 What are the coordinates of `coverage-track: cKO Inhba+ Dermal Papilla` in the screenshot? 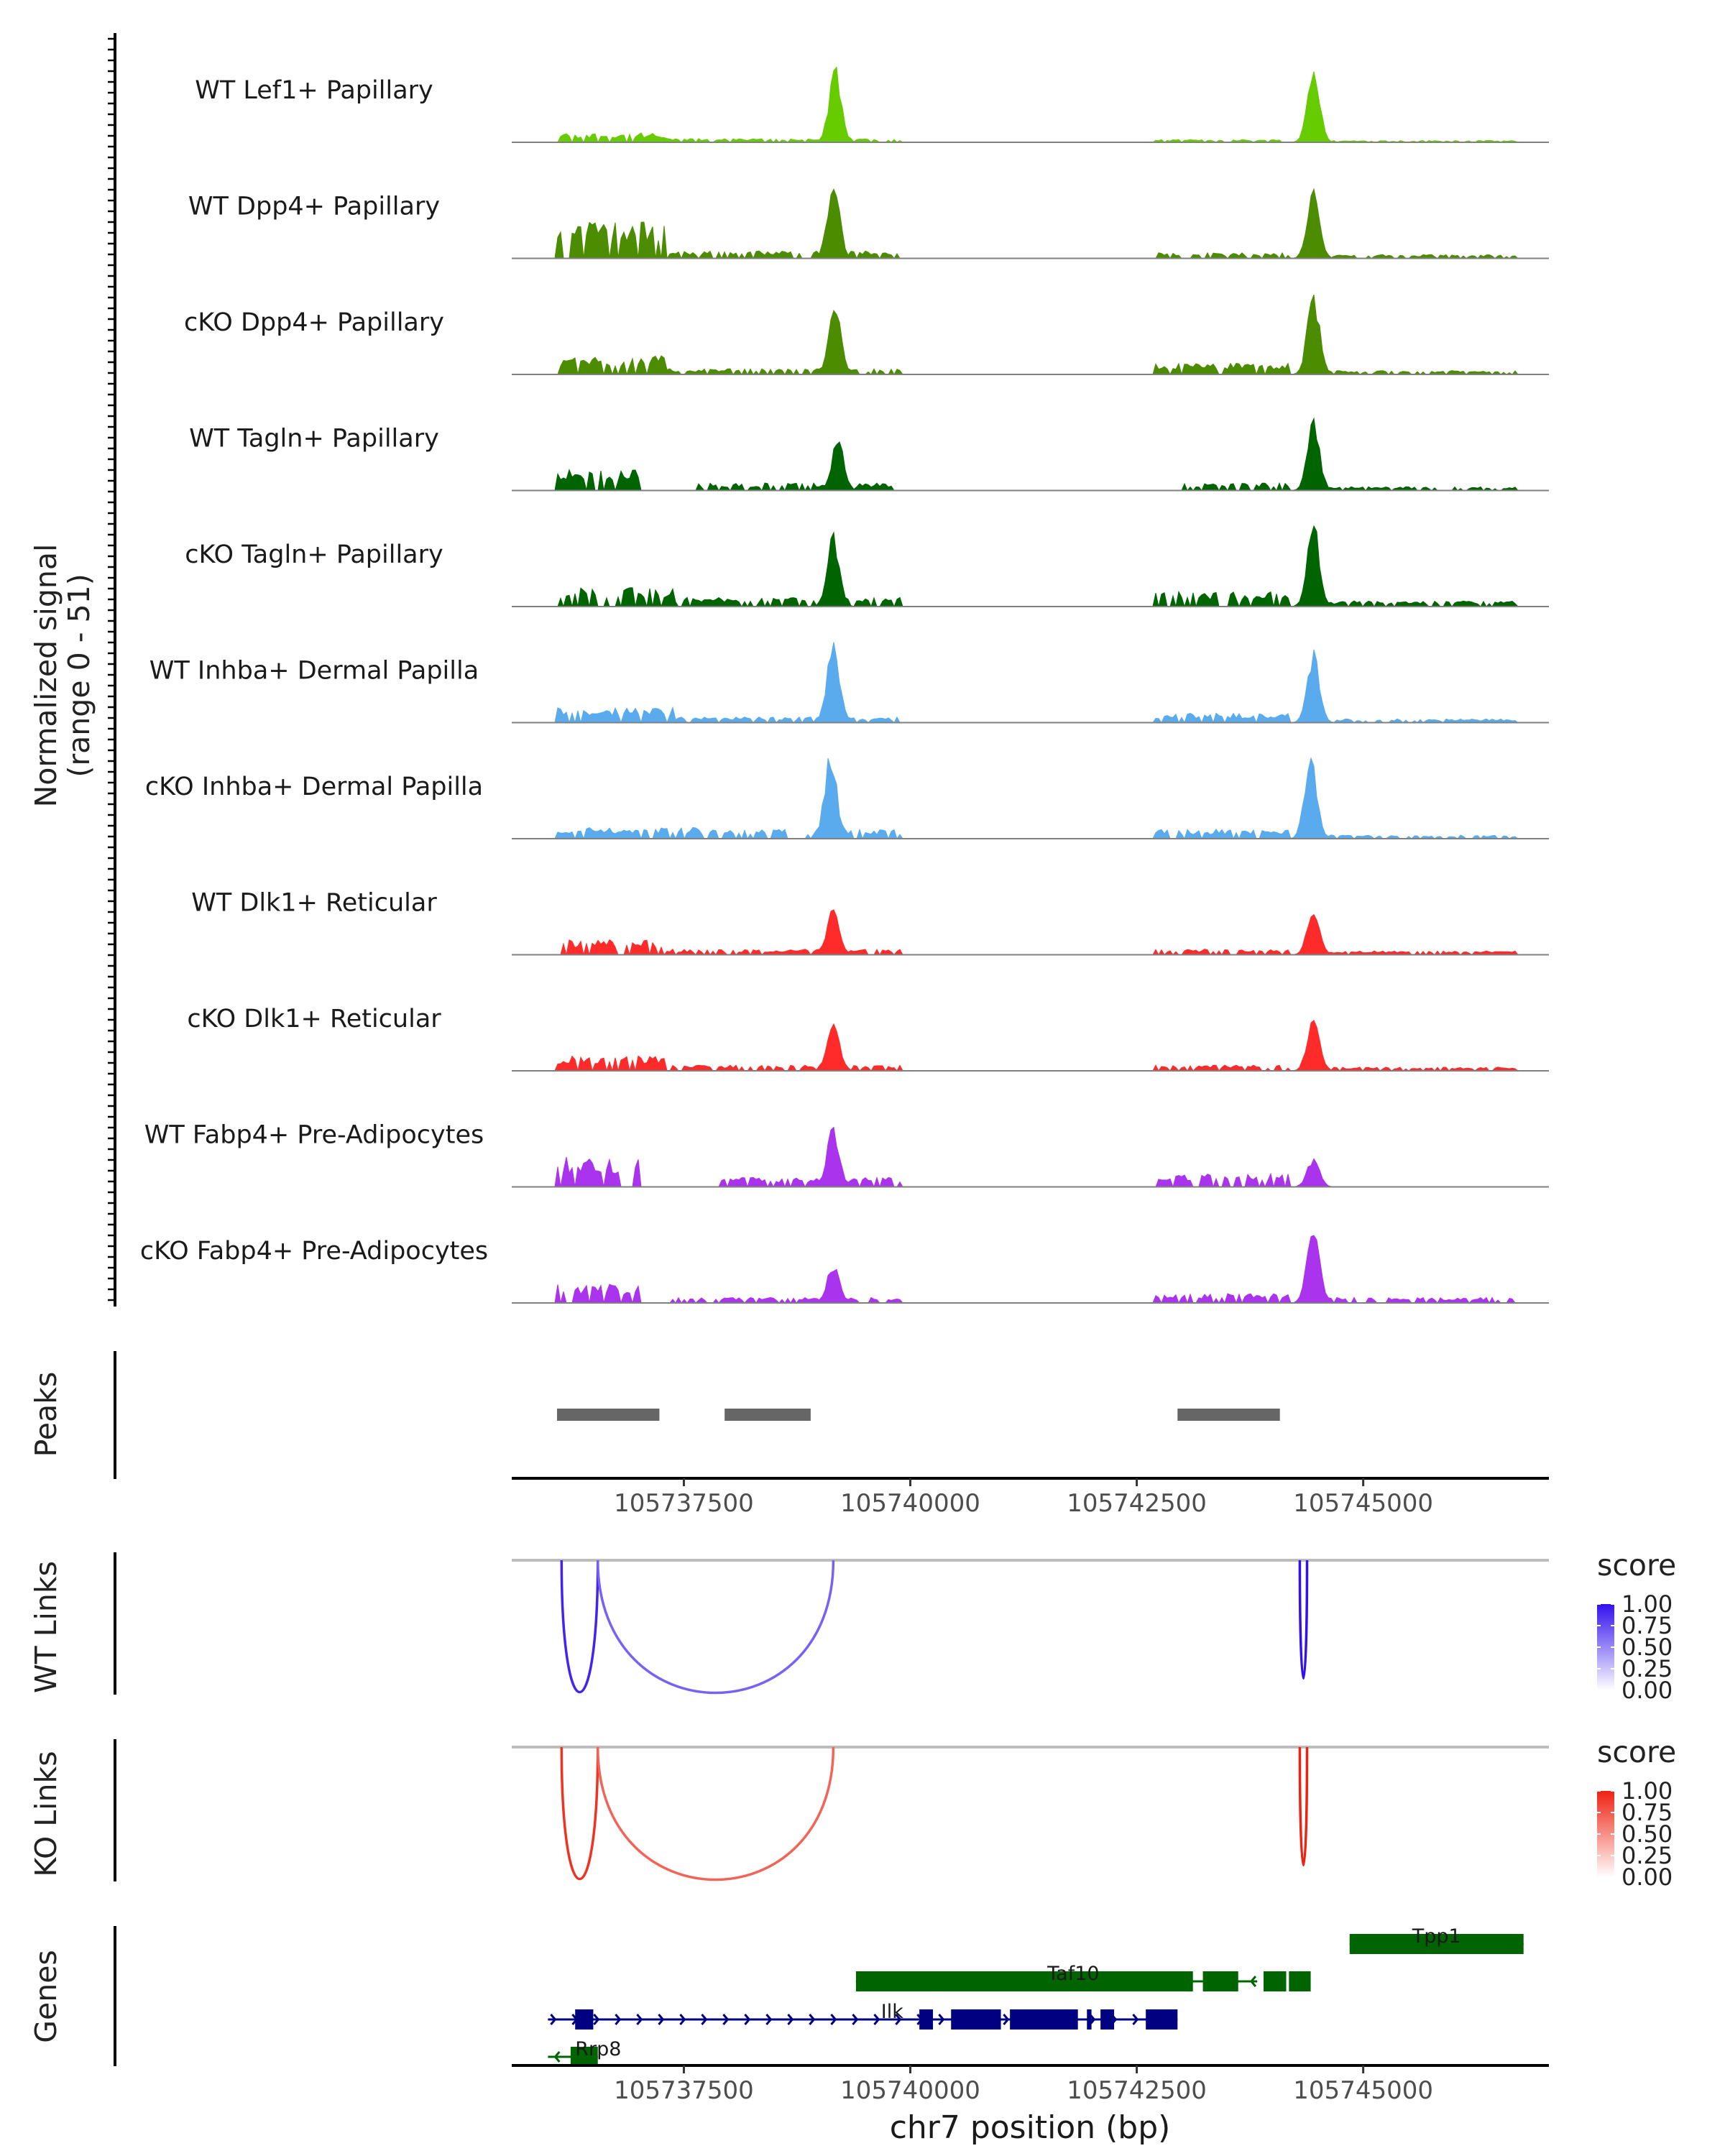 It's located at (847, 798).